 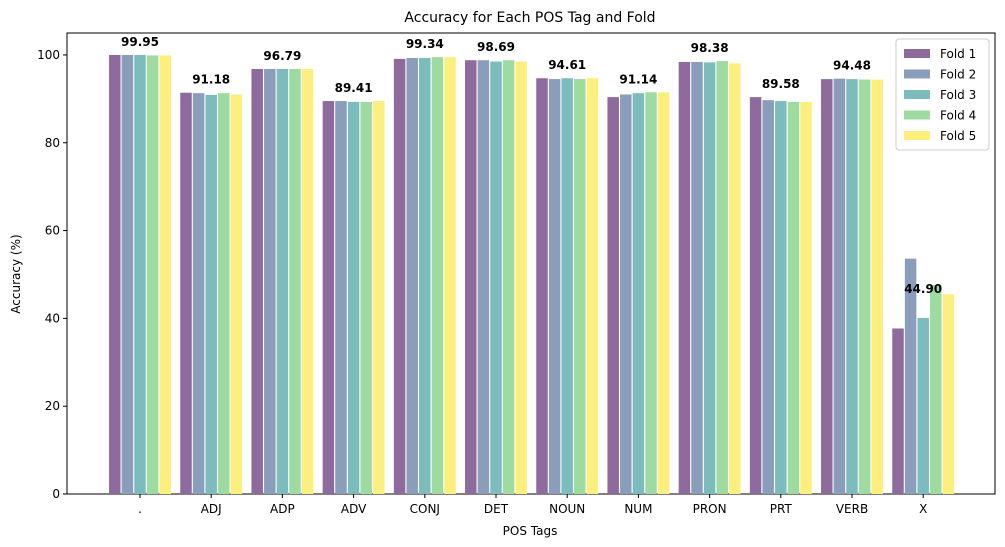 What do you see at coordinates (282, 509) in the screenshot?
I see `x-tick-label: ADP` at bounding box center [282, 509].